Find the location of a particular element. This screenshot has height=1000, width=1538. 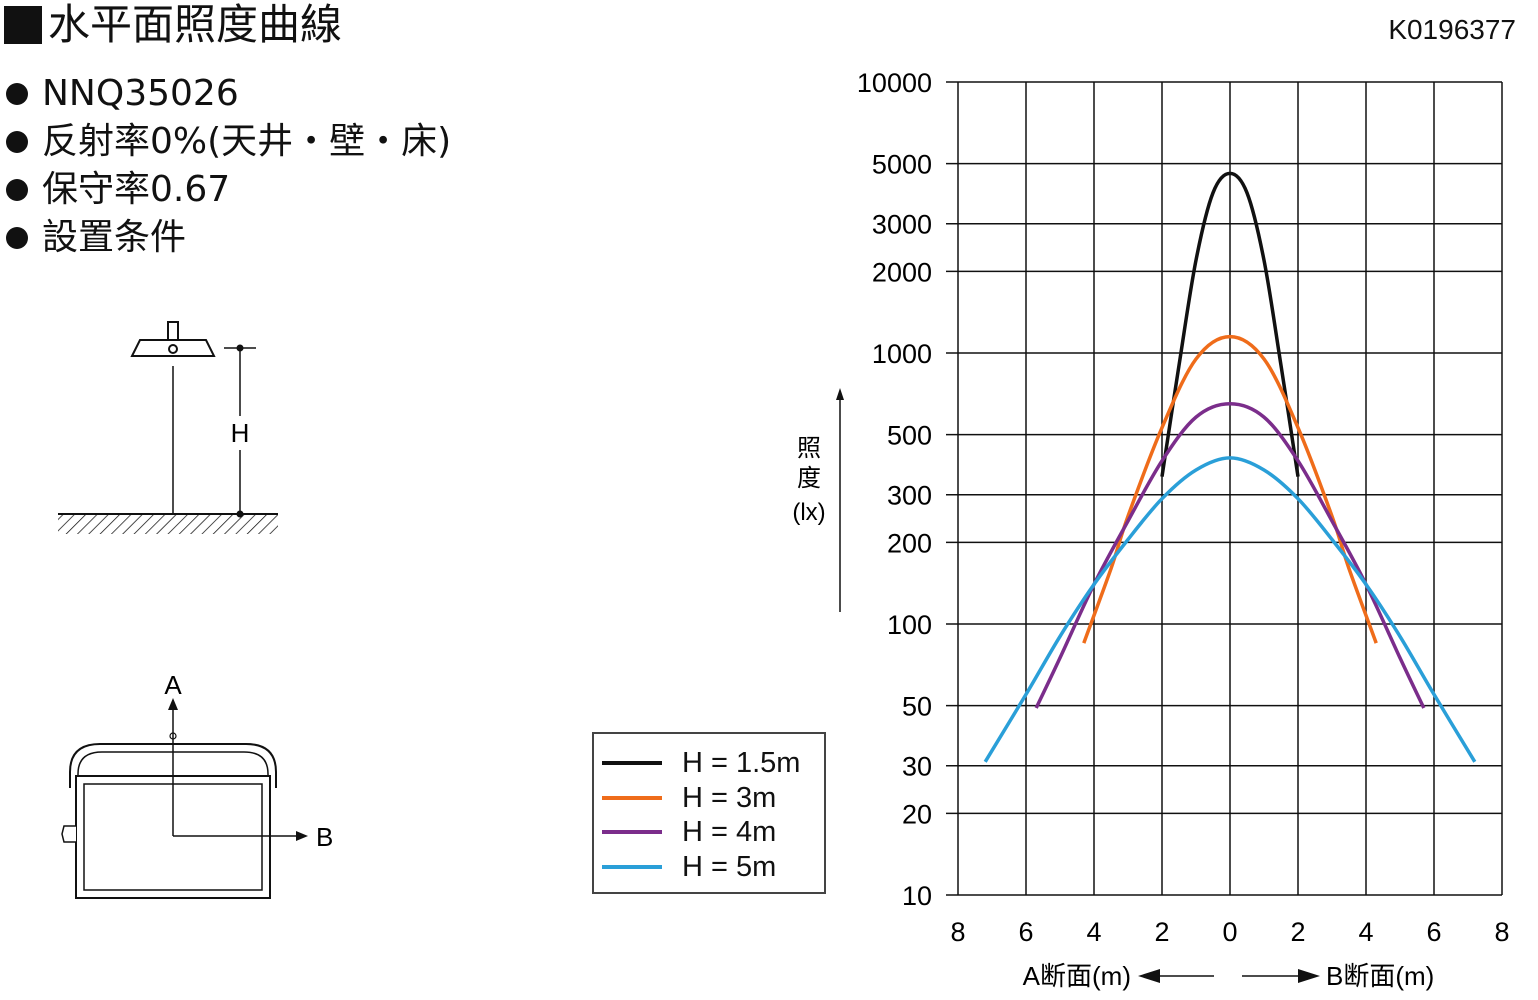

legend-label: H = 5m is located at coordinates (729, 866).